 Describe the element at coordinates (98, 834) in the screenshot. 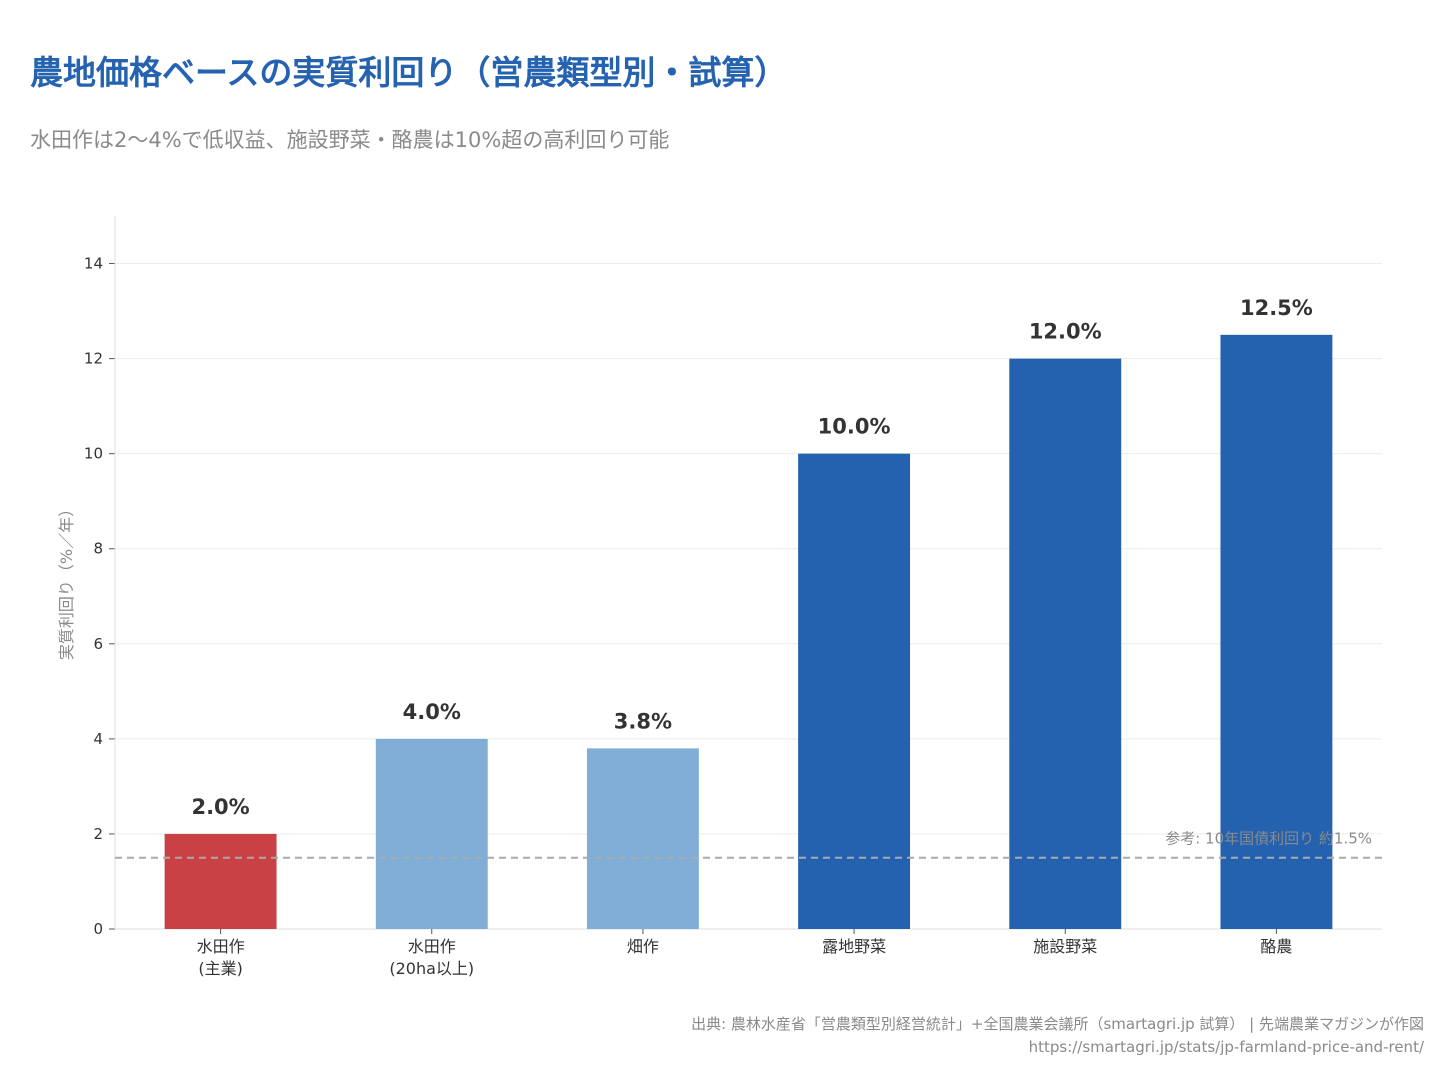

I see `y-tick-label: 2` at that location.